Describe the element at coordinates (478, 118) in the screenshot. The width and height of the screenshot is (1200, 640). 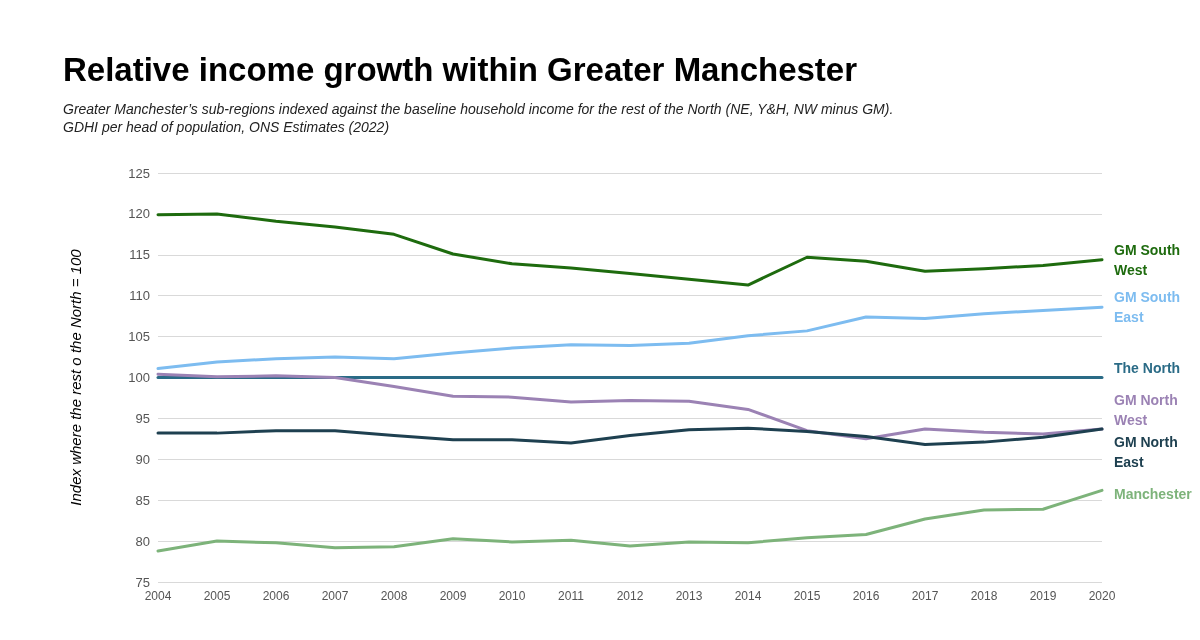
I see `chart-subtitle: Greater Manchester’s sub-regions indexed against the baseline household income for the rest of the North (NE, Y&H, NW minus GM). GDHI per head of population, ONS Estimates (2022)` at that location.